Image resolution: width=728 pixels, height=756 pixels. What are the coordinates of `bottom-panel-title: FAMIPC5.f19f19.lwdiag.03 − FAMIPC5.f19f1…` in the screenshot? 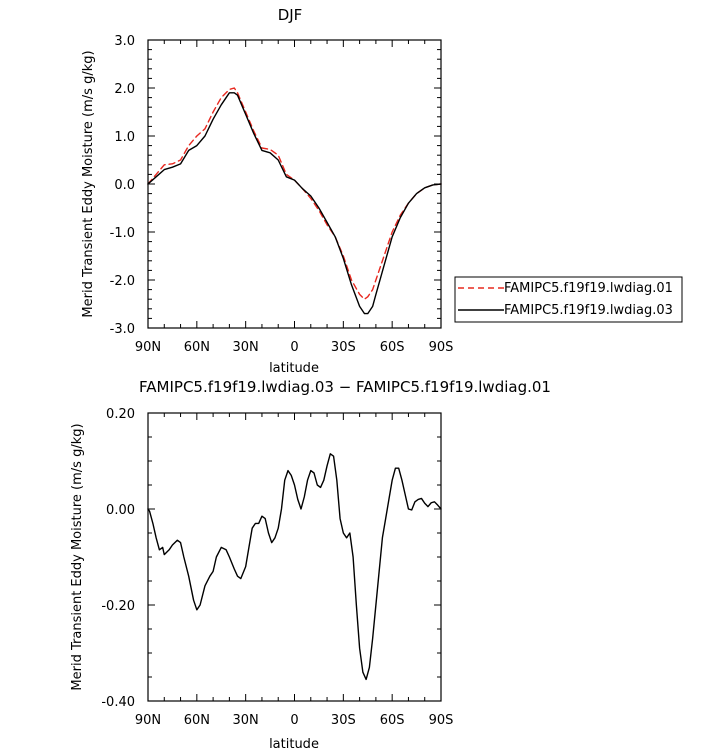 It's located at (345, 387).